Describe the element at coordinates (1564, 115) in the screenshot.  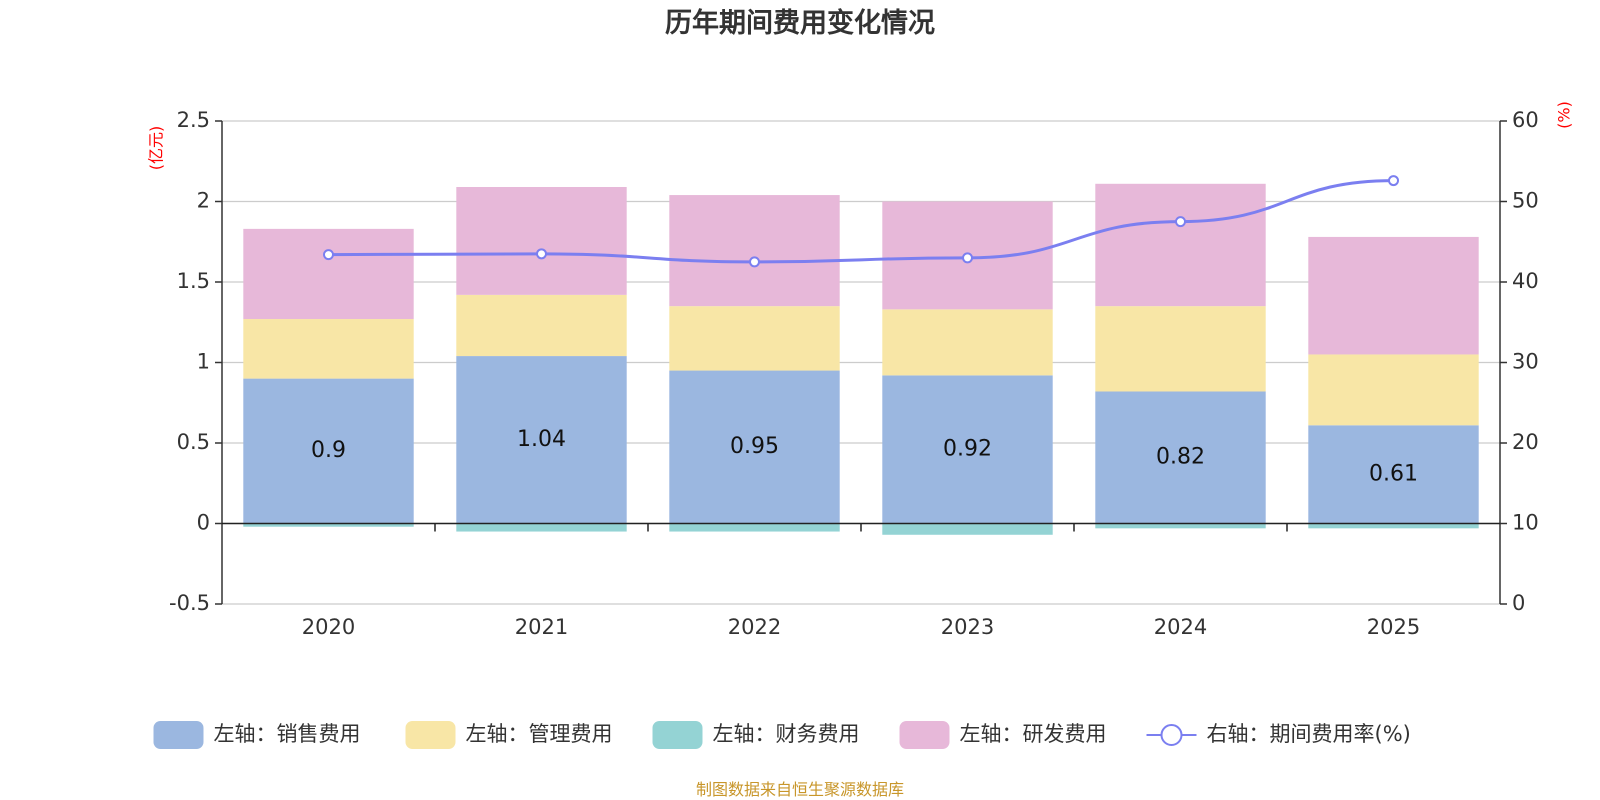
I see `right-axis-unit: (%)` at that location.